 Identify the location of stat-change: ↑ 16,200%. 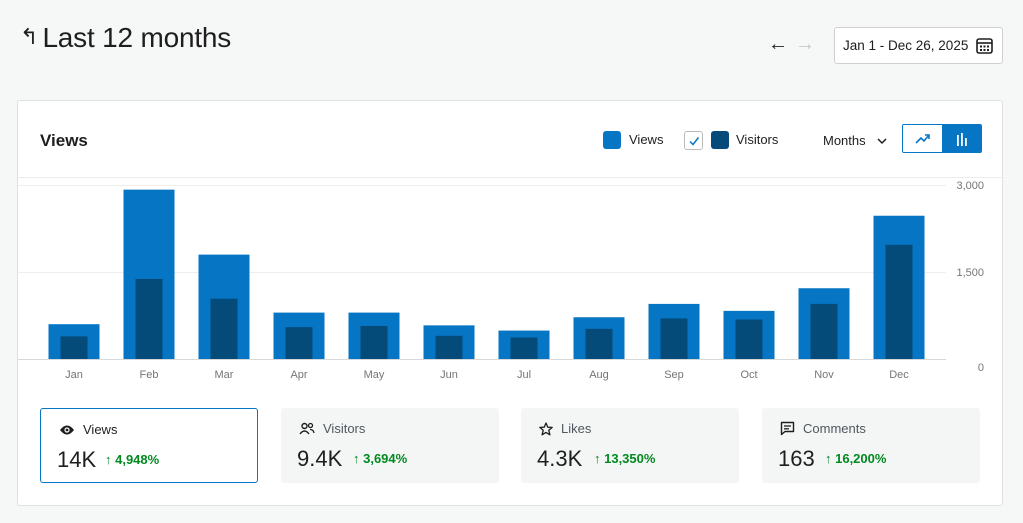
(855, 458).